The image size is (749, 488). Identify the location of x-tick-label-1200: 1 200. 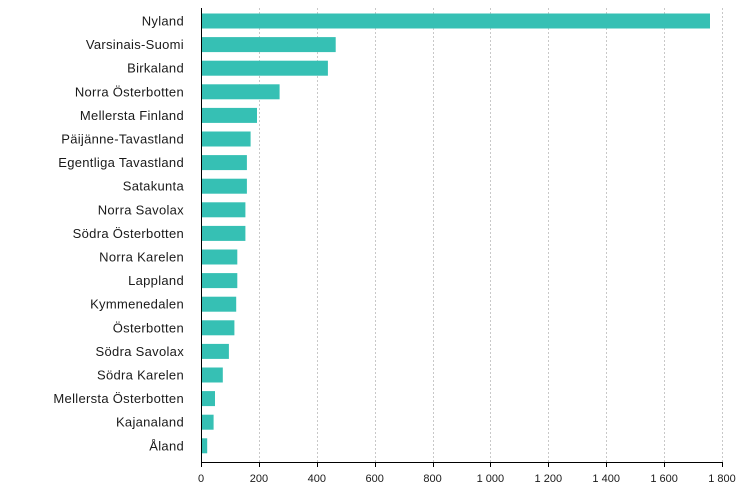
(549, 479).